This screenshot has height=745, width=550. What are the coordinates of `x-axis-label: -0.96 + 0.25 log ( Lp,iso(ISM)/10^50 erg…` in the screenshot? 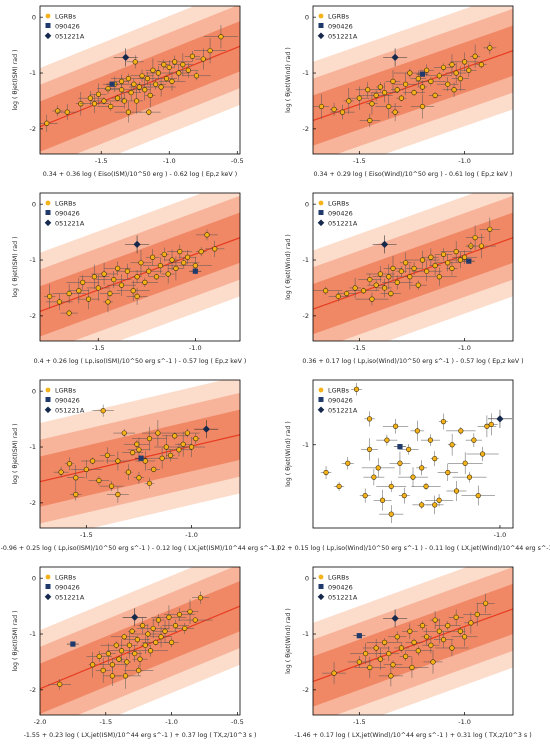 It's located at (140, 548).